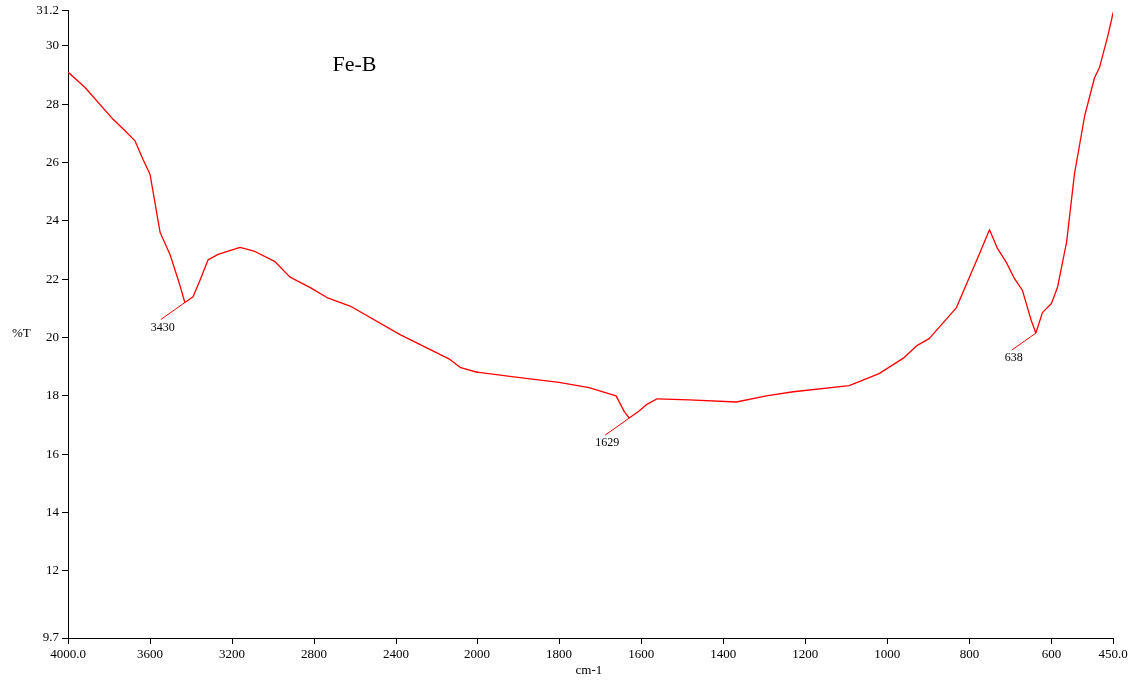  I want to click on x-tick-label: 2400, so click(396, 654).